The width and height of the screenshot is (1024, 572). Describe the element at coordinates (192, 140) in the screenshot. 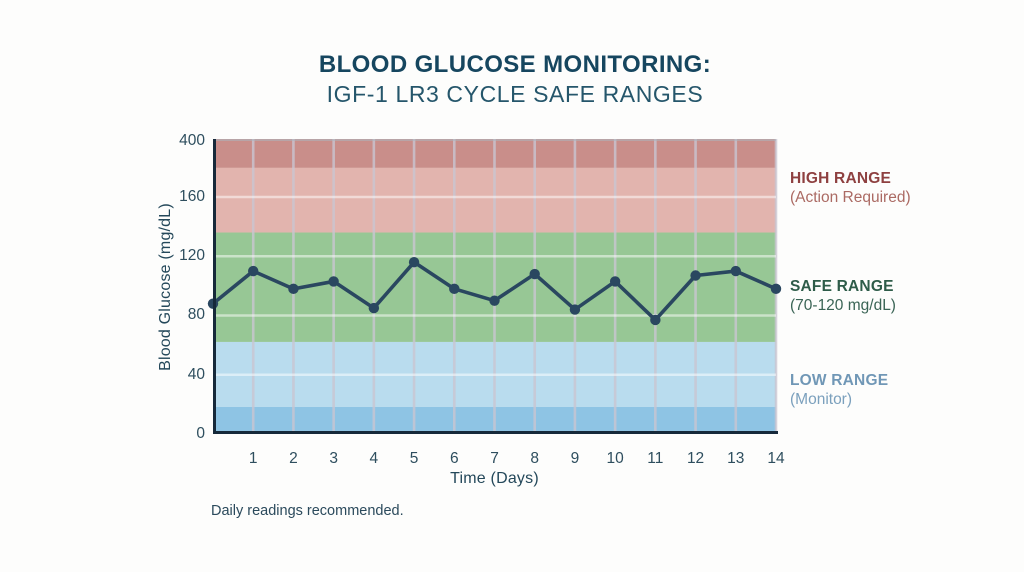

I see `y-tick-label-400: 400` at that location.